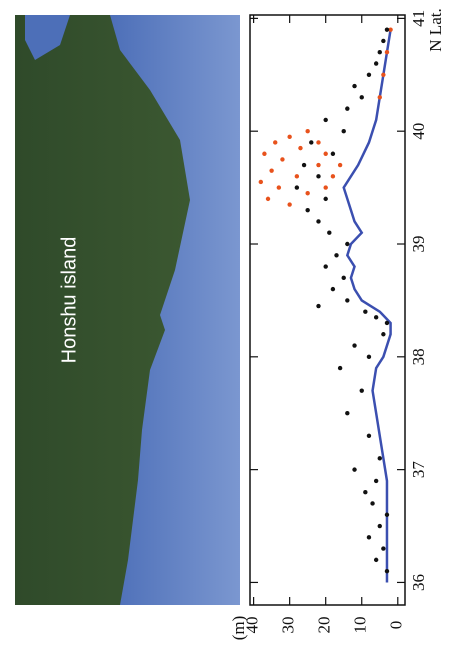 The image size is (452, 646). I want to click on y-tick-label: 40, so click(252, 625).